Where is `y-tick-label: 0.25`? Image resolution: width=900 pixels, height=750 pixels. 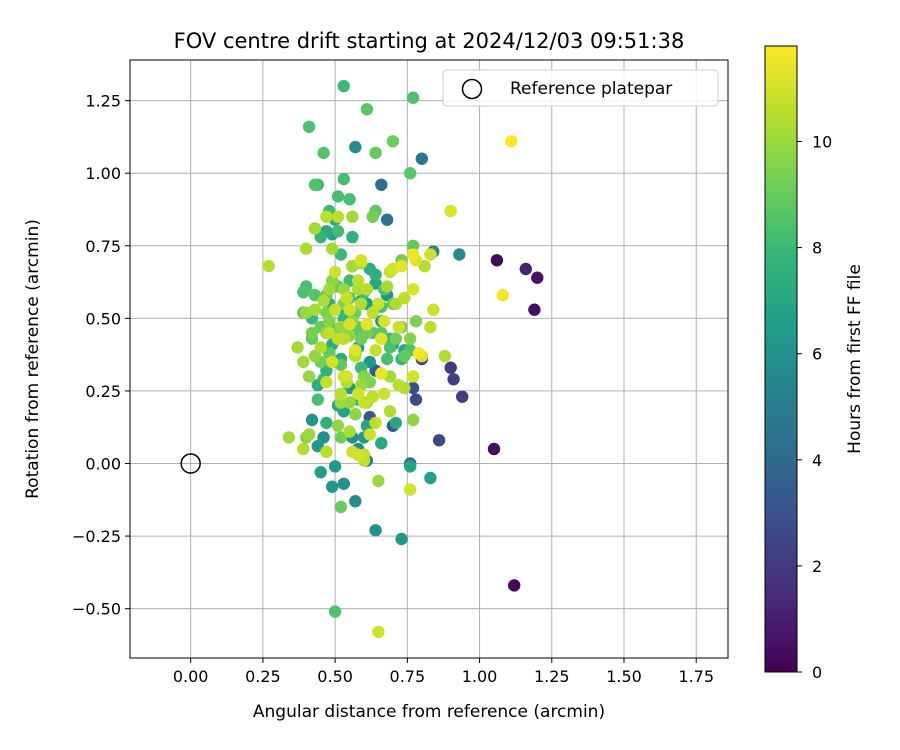 y-tick-label: 0.25 is located at coordinates (103, 391).